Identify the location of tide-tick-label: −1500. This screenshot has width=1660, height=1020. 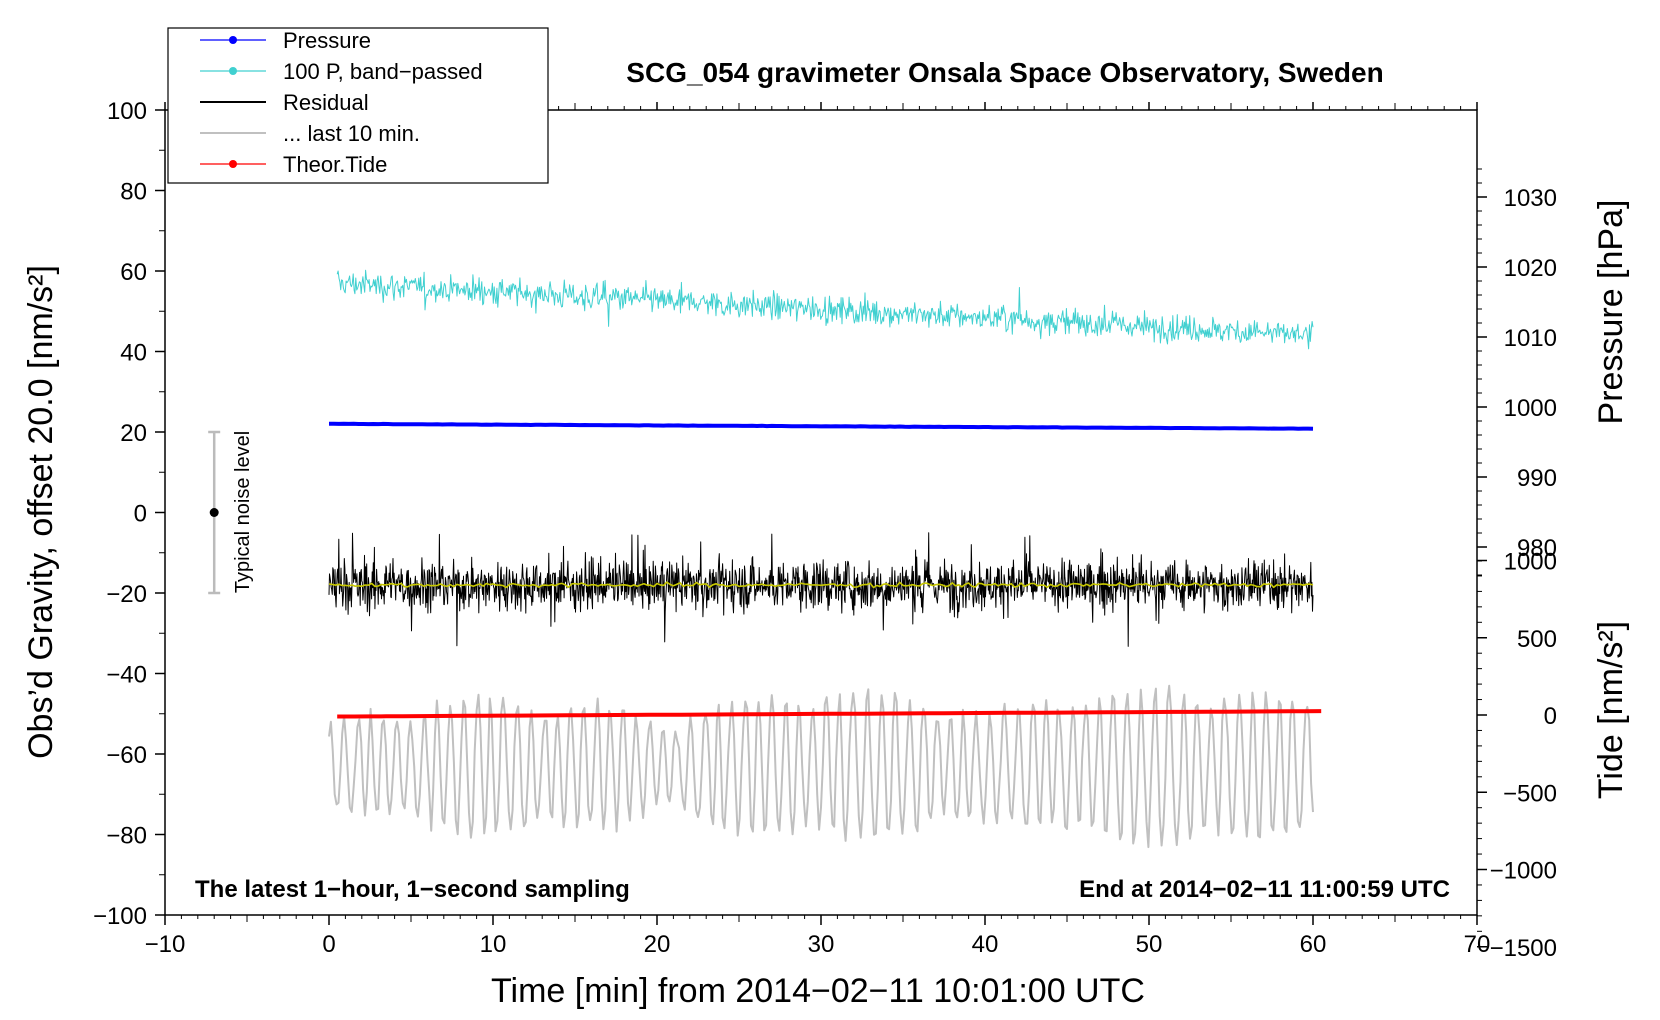
(1523, 948).